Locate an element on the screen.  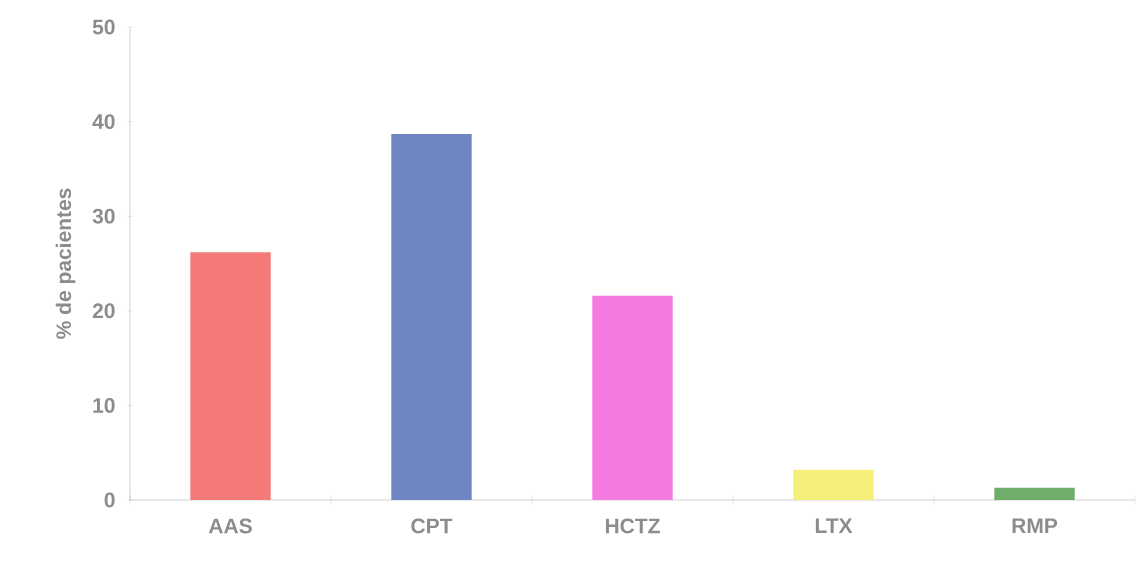
x-tick-label: HCTZ is located at coordinates (632, 526).